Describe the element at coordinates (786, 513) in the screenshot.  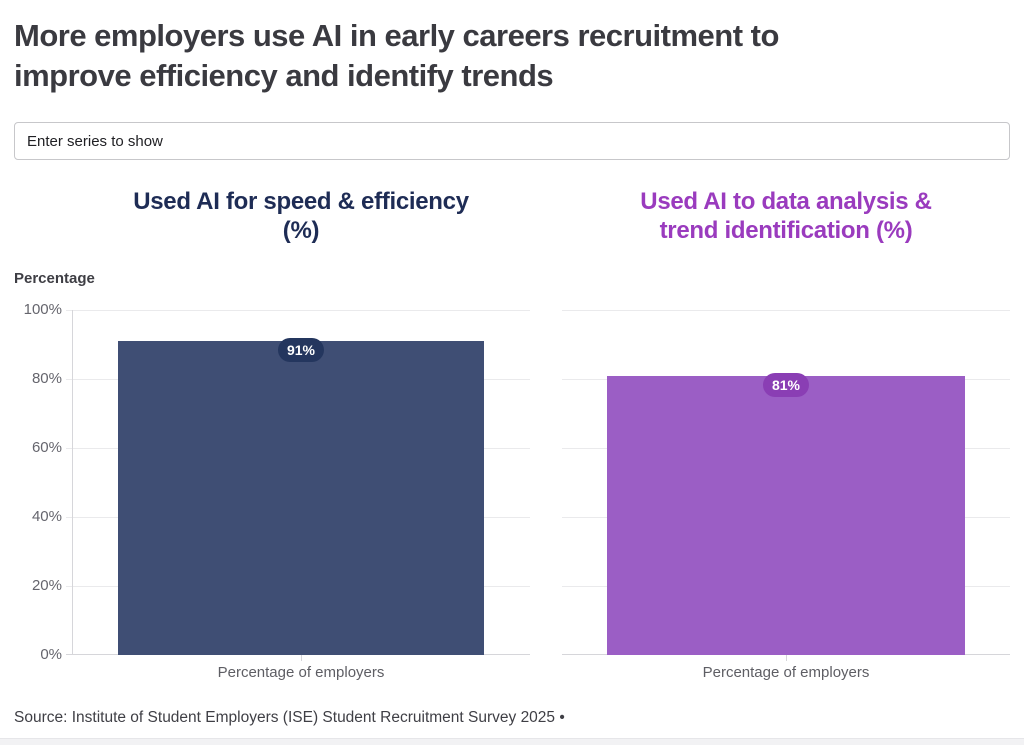
I see `bar-data-analysis: 81%` at that location.